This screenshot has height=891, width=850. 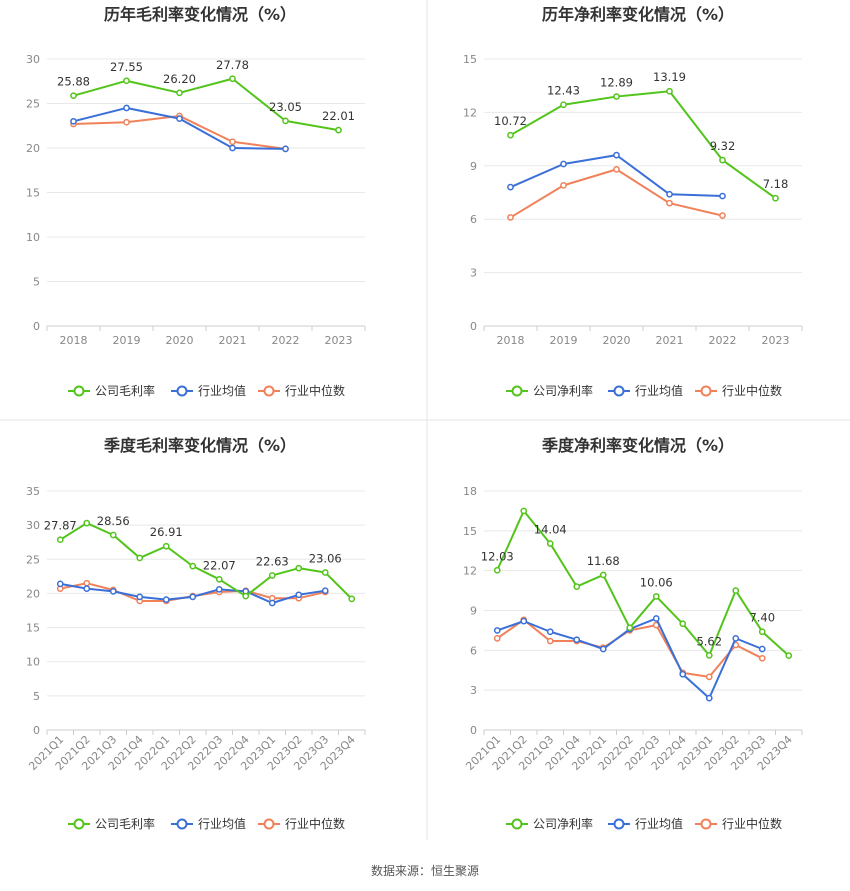 What do you see at coordinates (563, 91) in the screenshot?
I see `data-label: 12.43` at bounding box center [563, 91].